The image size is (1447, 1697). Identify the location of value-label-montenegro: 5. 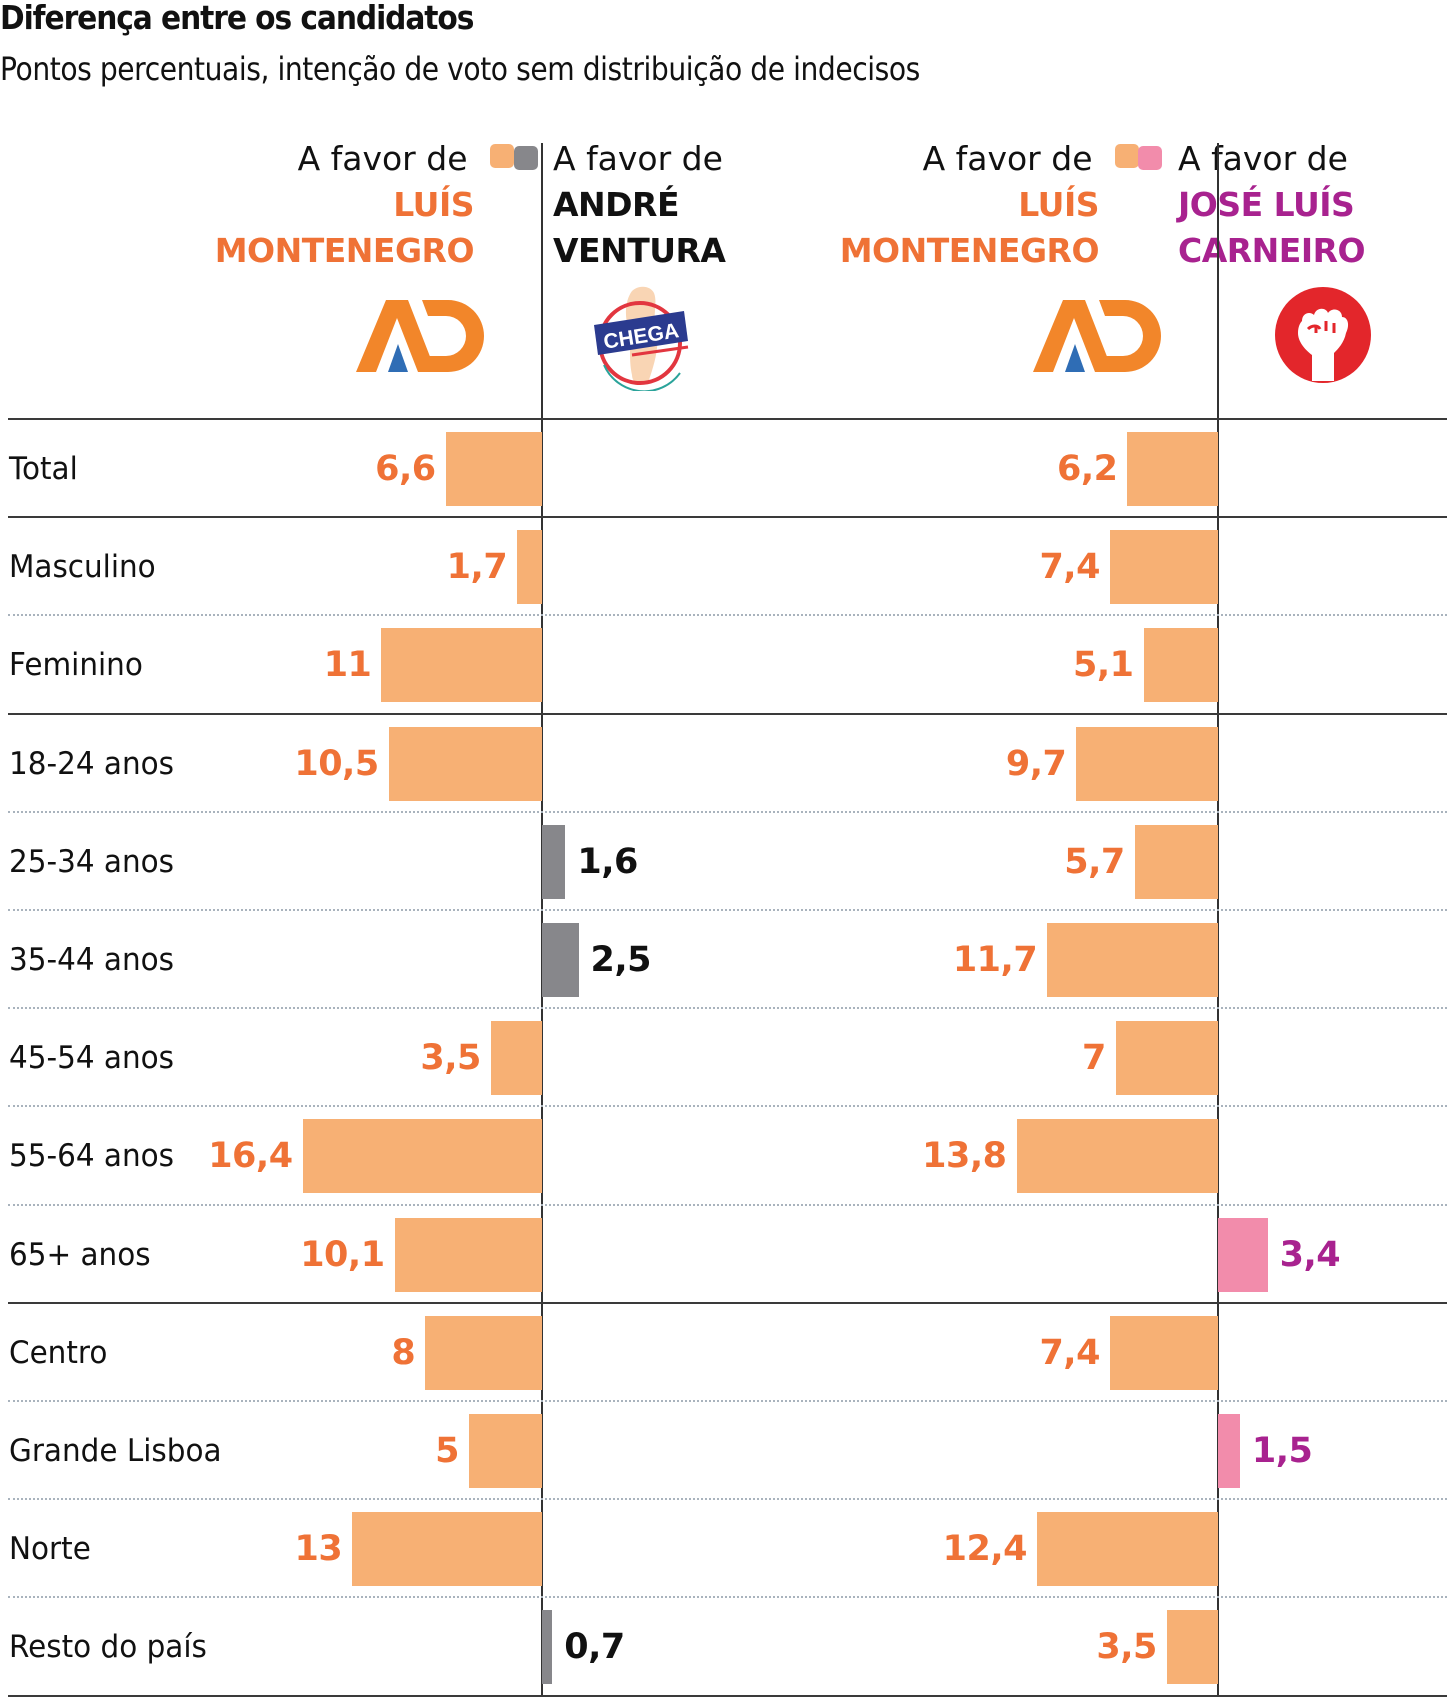
(447, 1451).